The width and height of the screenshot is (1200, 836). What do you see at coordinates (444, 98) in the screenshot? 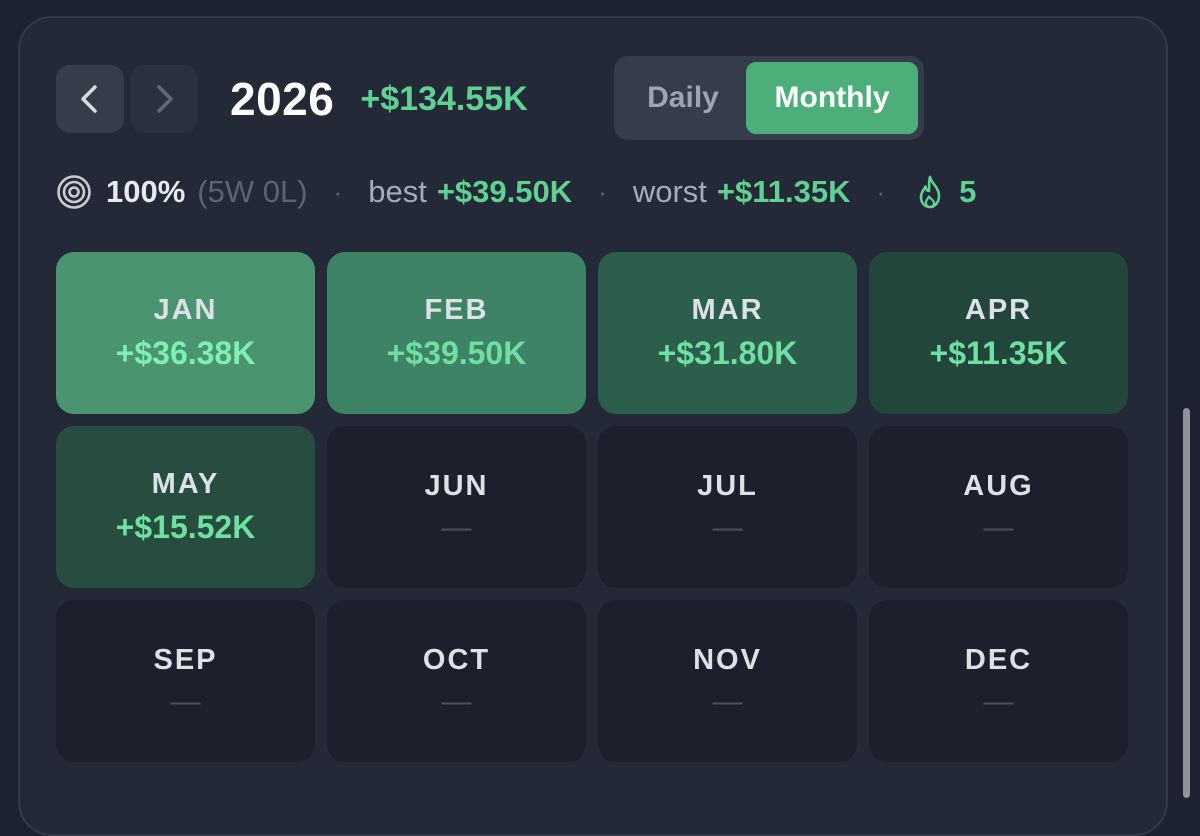
I see `year-total-pnl: +$134.55K` at bounding box center [444, 98].